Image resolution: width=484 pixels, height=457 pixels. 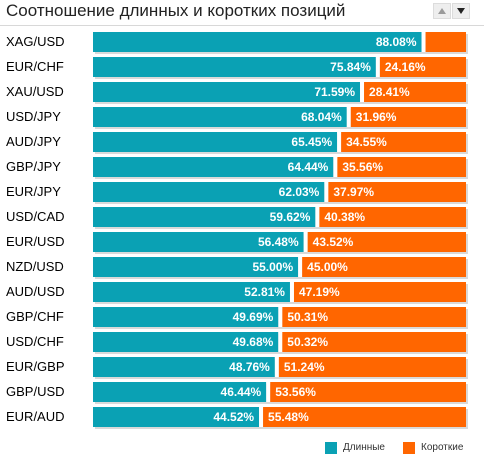 I want to click on category-label: NZD/USD, so click(x=35, y=266).